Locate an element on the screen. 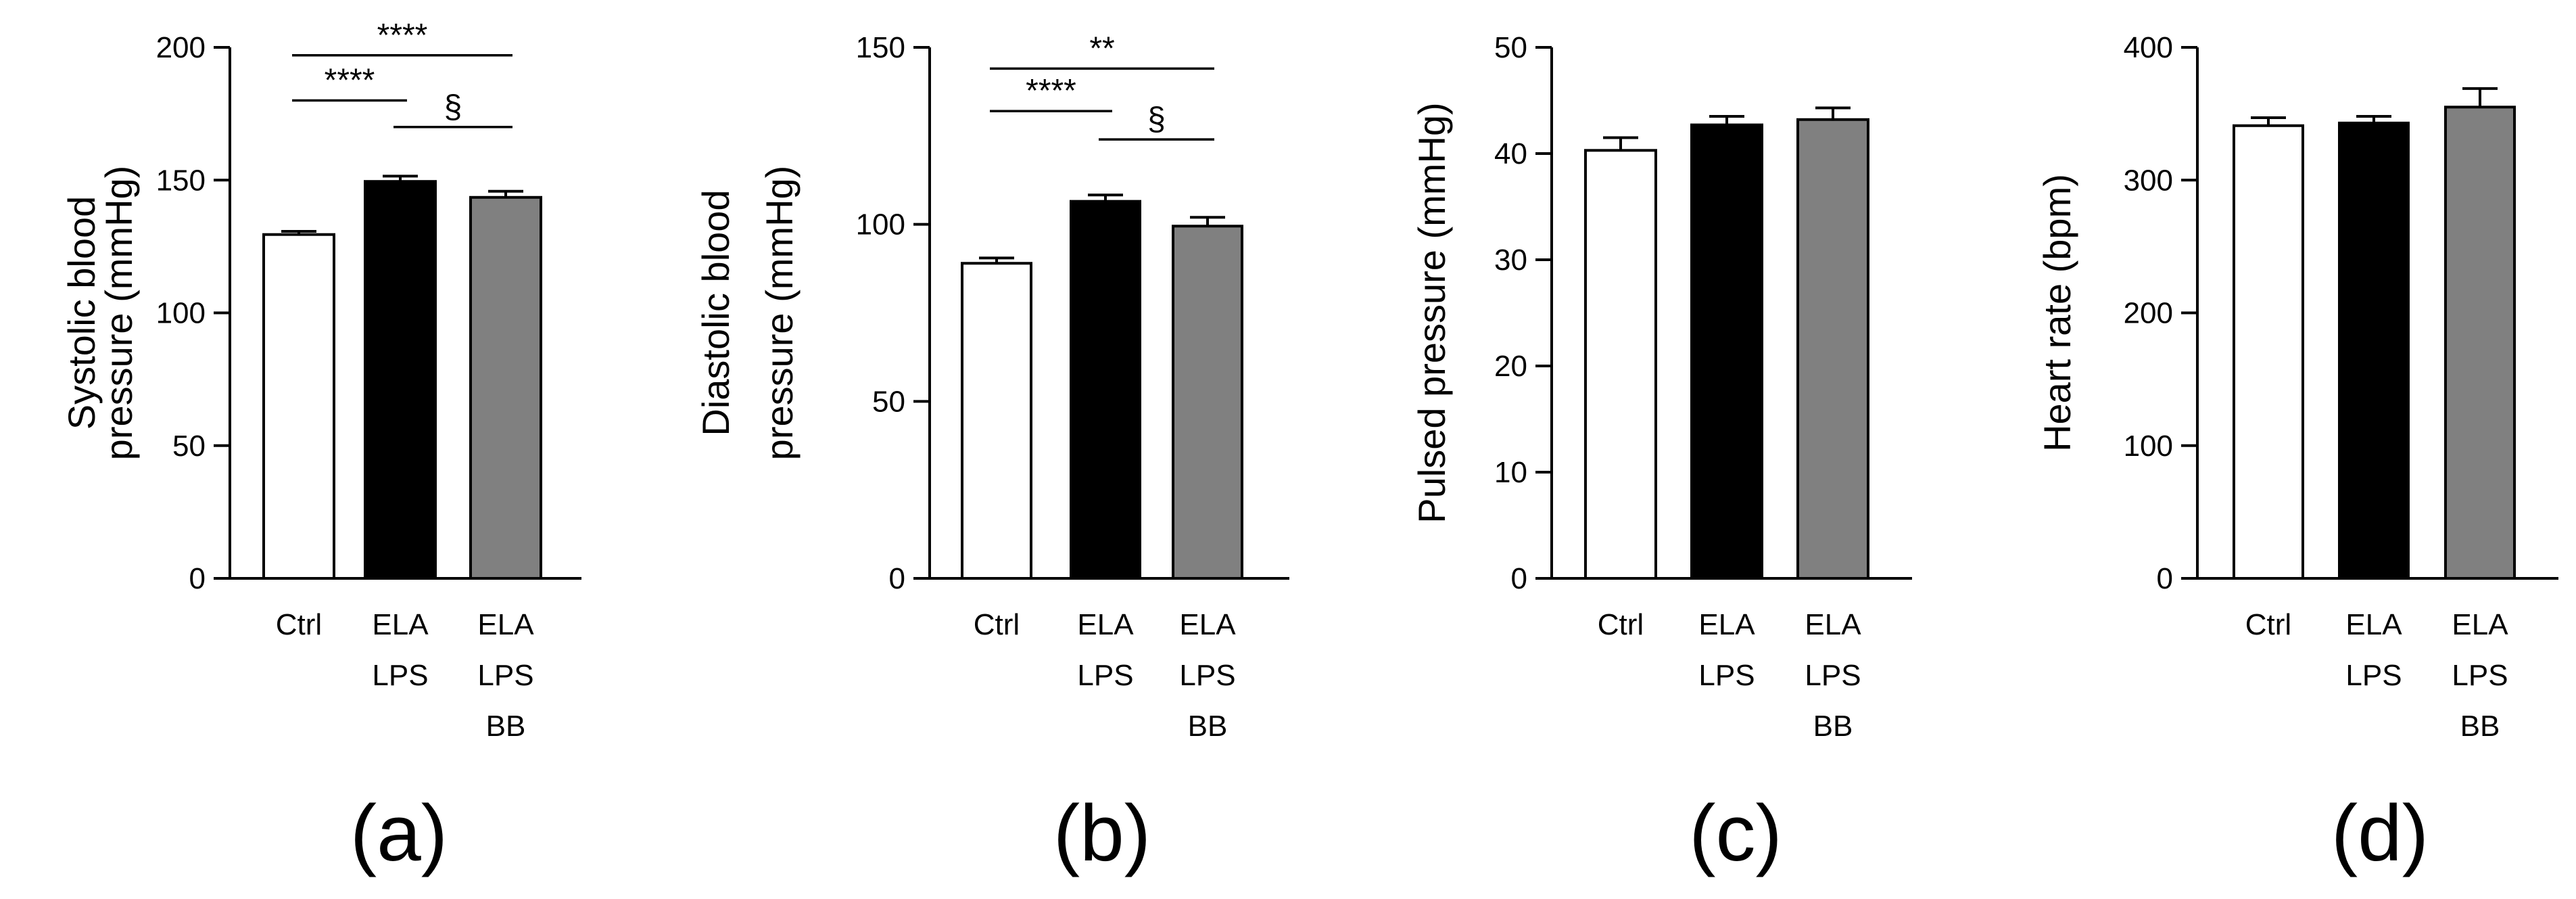  category-label-0-0-0: Ctrl is located at coordinates (299, 625).